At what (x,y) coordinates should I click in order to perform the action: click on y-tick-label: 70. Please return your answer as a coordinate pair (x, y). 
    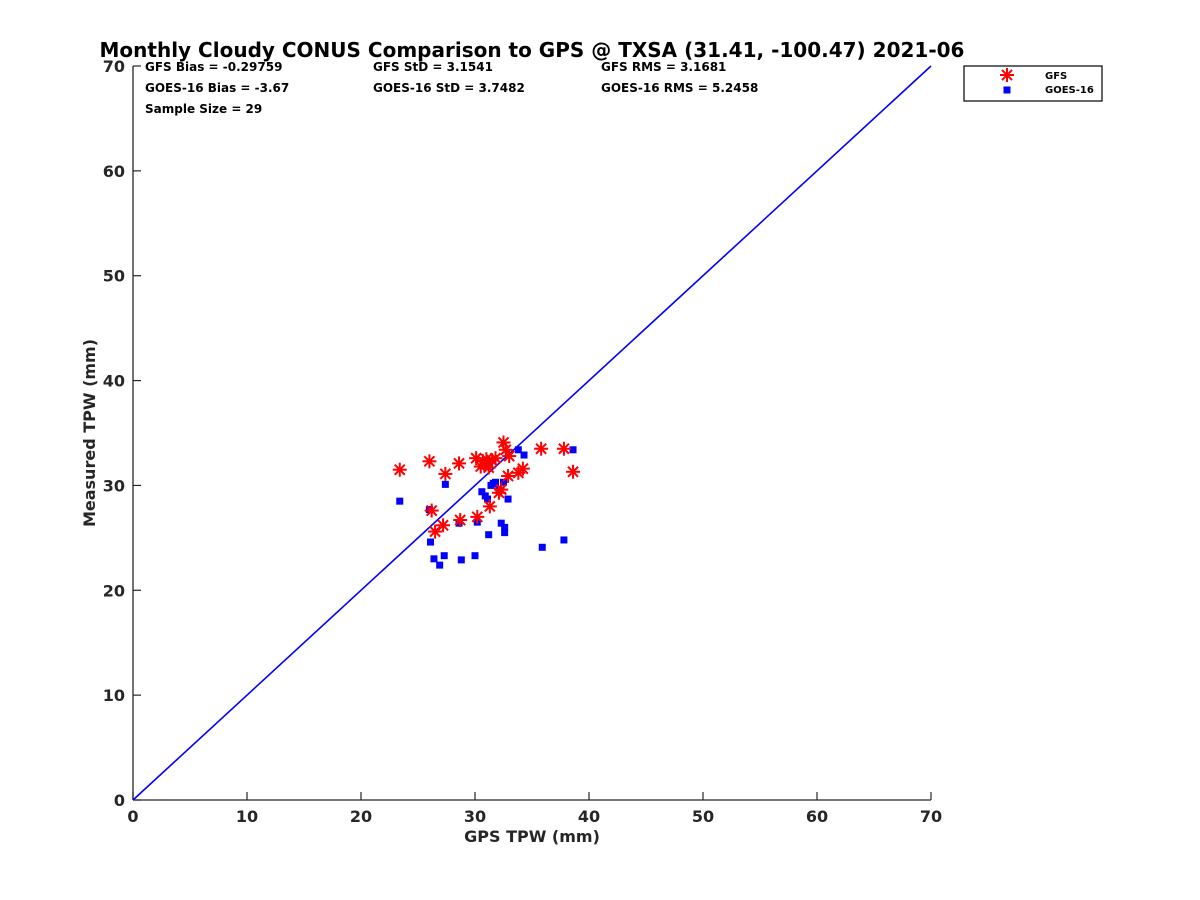
    Looking at the image, I should click on (114, 66).